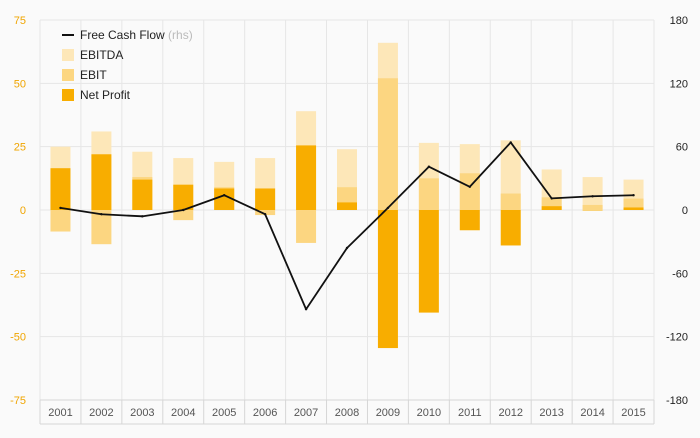  Describe the element at coordinates (679, 21) in the screenshot. I see `right-axis-tick-label: 180` at that location.